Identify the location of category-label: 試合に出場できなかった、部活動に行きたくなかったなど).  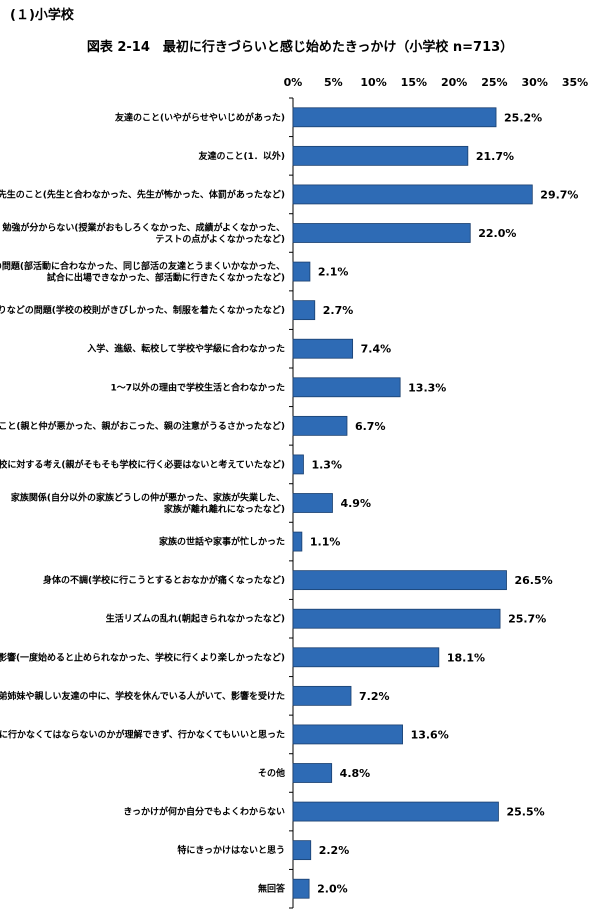
(166, 277).